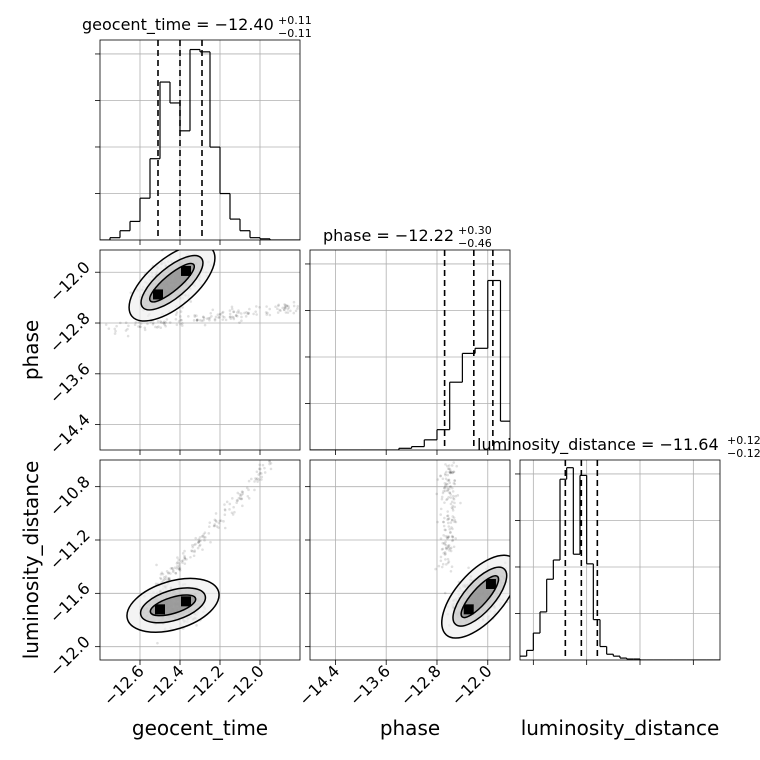 The height and width of the screenshot is (760, 760). What do you see at coordinates (370, 685) in the screenshot?
I see `tick-label-x-phase: −13.6` at bounding box center [370, 685].